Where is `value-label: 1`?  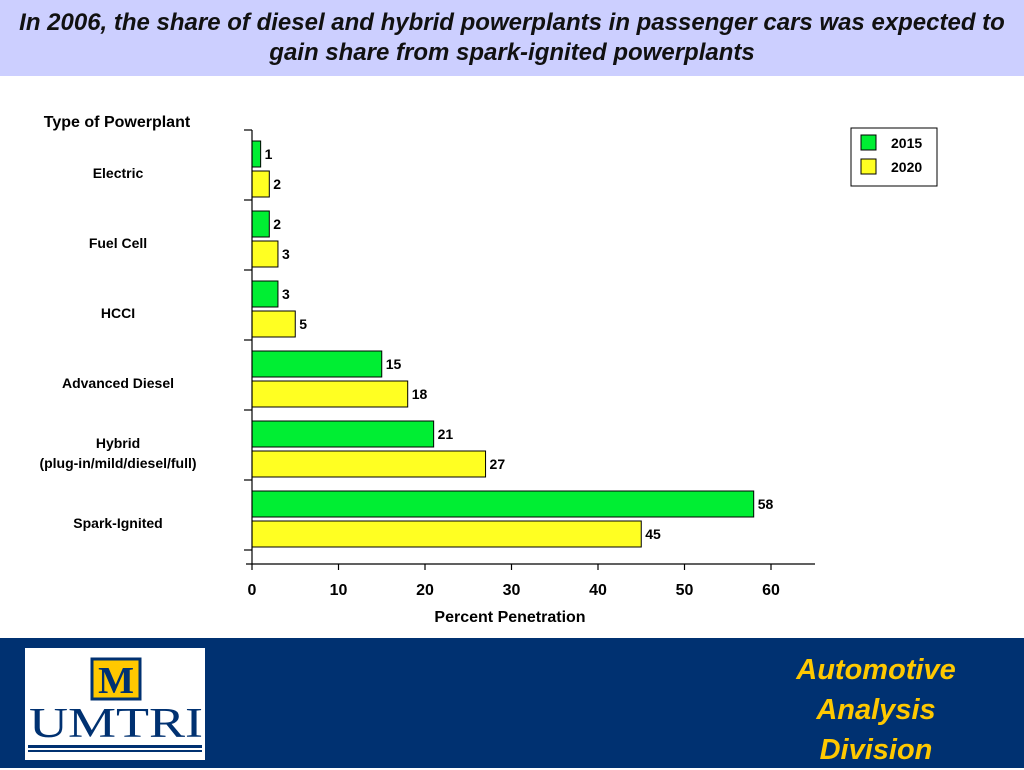
value-label: 1 is located at coordinates (269, 154).